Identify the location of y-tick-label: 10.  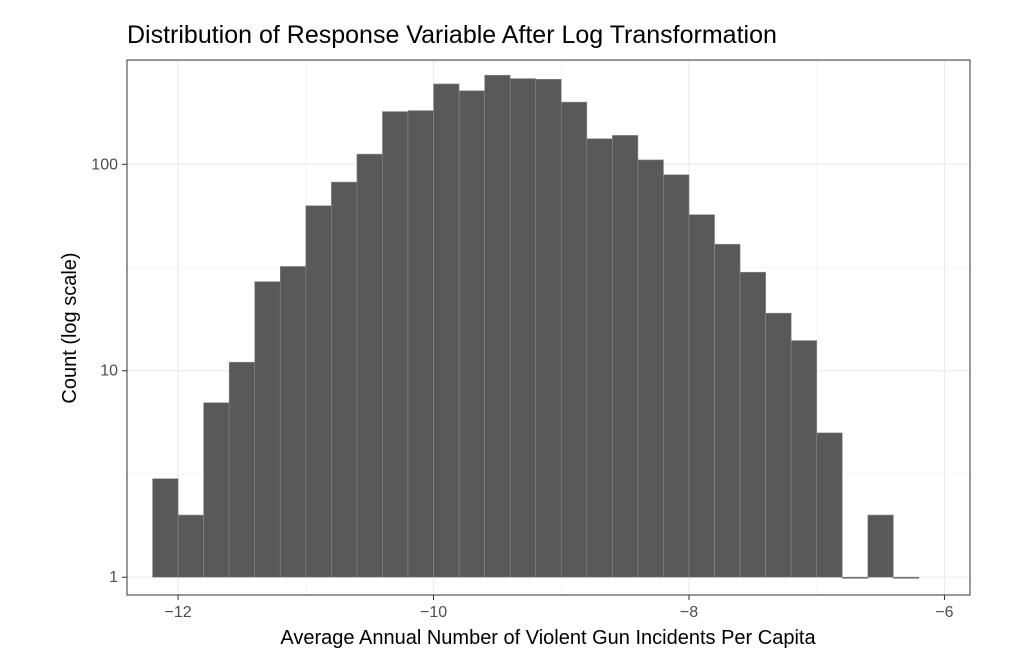
(109, 371).